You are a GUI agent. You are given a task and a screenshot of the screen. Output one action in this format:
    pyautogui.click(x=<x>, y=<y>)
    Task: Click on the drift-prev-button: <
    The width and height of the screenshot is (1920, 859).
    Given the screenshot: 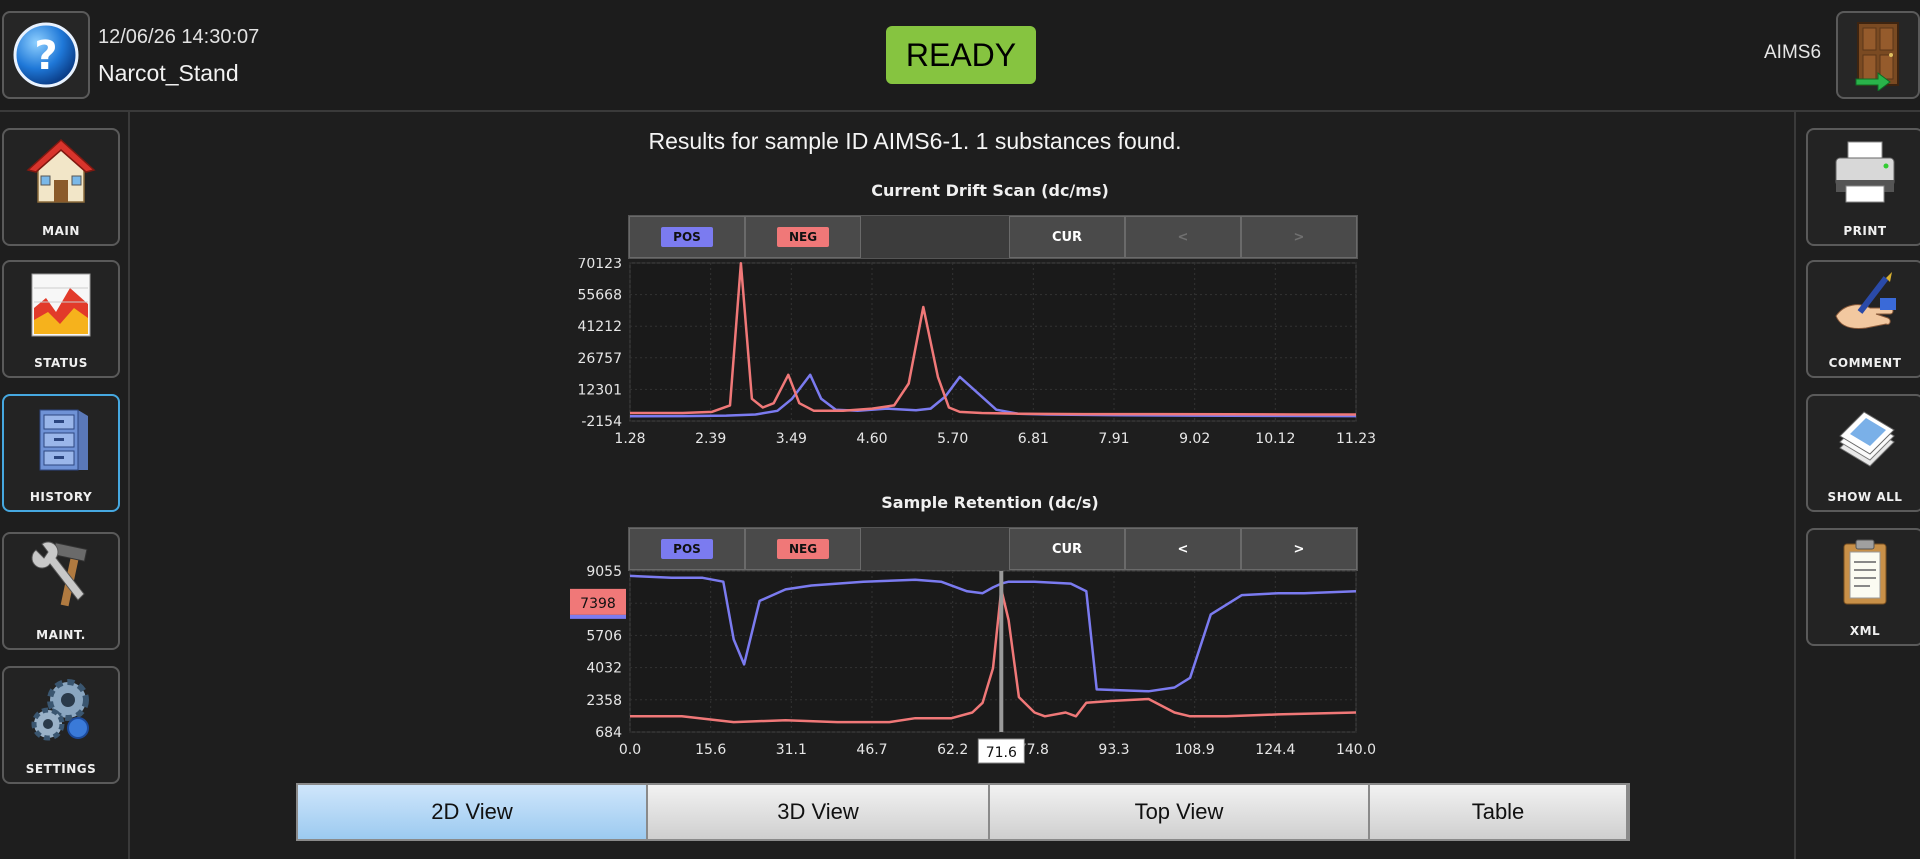 What is the action you would take?
    pyautogui.click(x=1183, y=237)
    